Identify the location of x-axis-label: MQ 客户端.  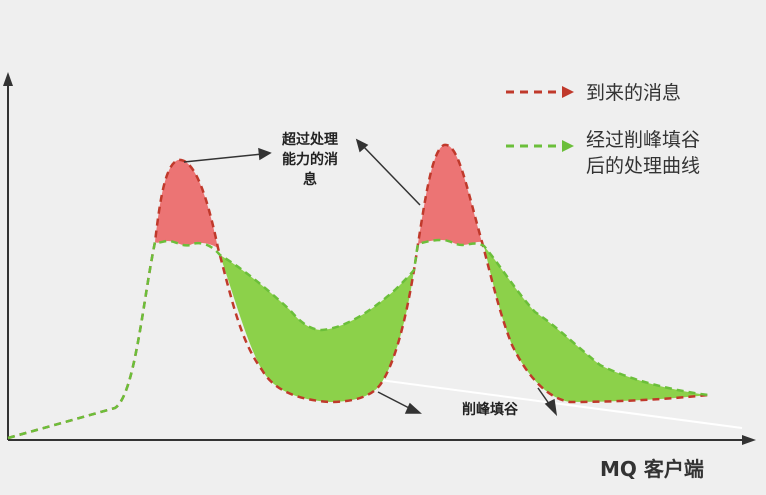
(652, 469).